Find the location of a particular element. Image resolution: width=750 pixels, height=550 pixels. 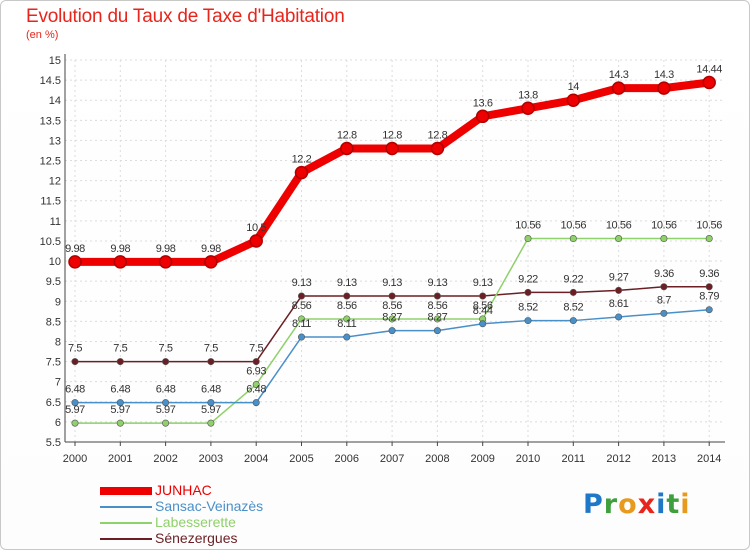

data-label: 8.27 is located at coordinates (392, 318).